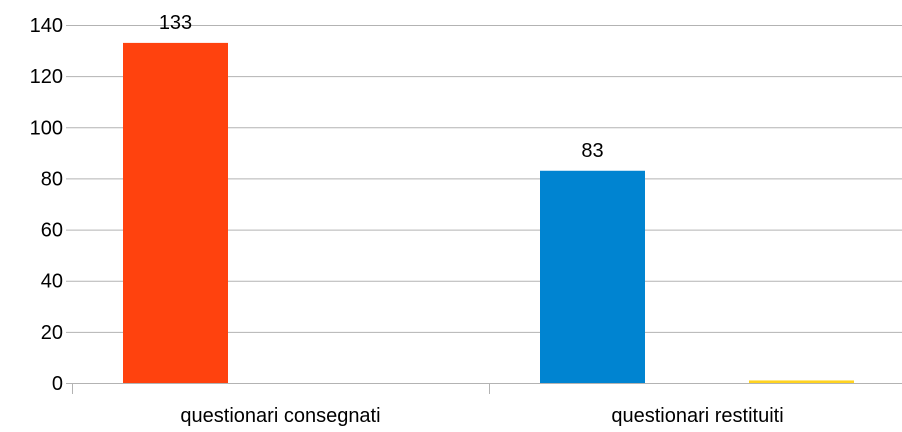 This screenshot has width=902, height=432. What do you see at coordinates (697, 416) in the screenshot?
I see `category-label: questionari restituiti` at bounding box center [697, 416].